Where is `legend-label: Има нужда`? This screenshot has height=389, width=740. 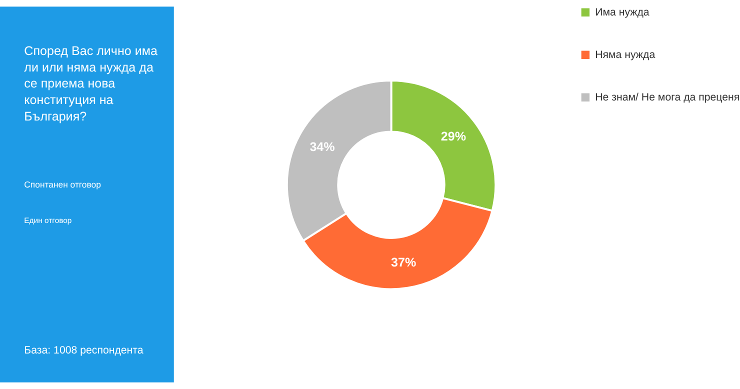 legend-label: Има нужда is located at coordinates (622, 12).